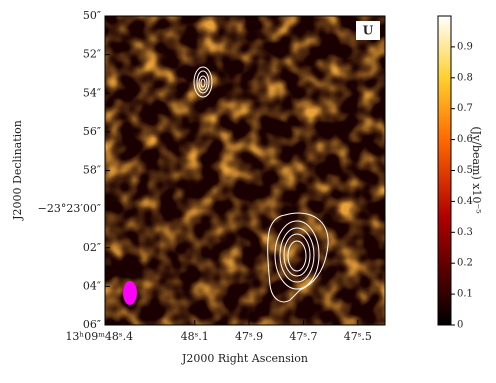 The height and width of the screenshot is (383, 496). Describe the element at coordinates (92, 247) in the screenshot. I see `y-tick-label: 02″` at that location.